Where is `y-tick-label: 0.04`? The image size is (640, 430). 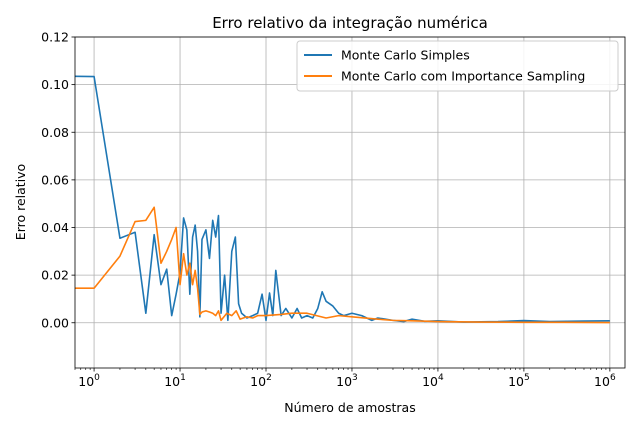
y-tick-label: 0.04 is located at coordinates (55, 227).